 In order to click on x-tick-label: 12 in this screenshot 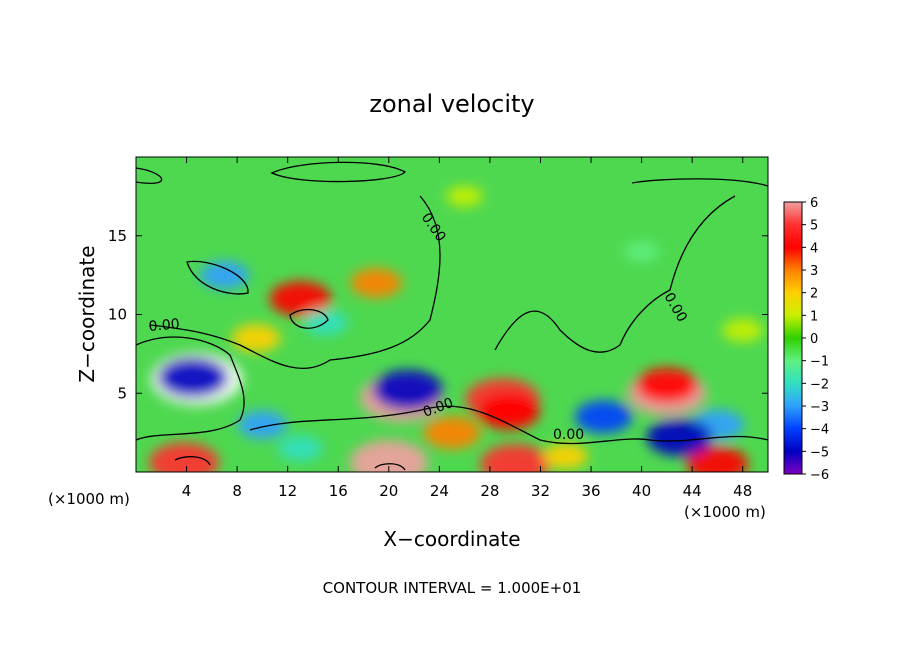, I will do `click(287, 491)`.